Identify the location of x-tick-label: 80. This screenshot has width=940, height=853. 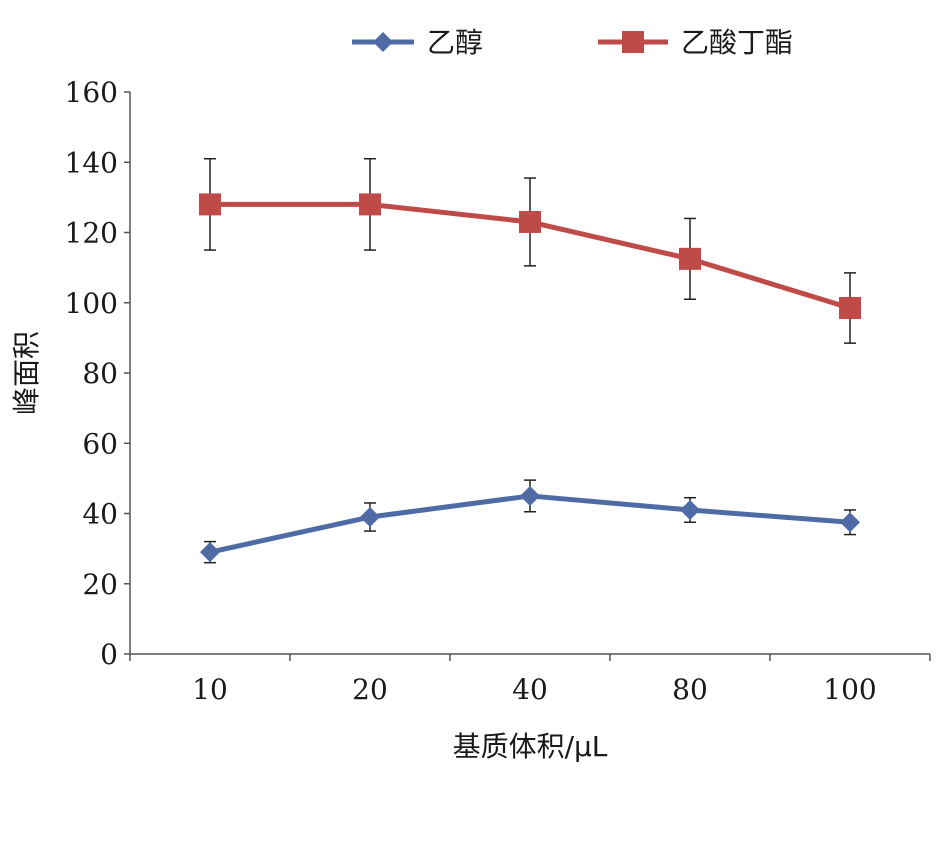
(690, 689).